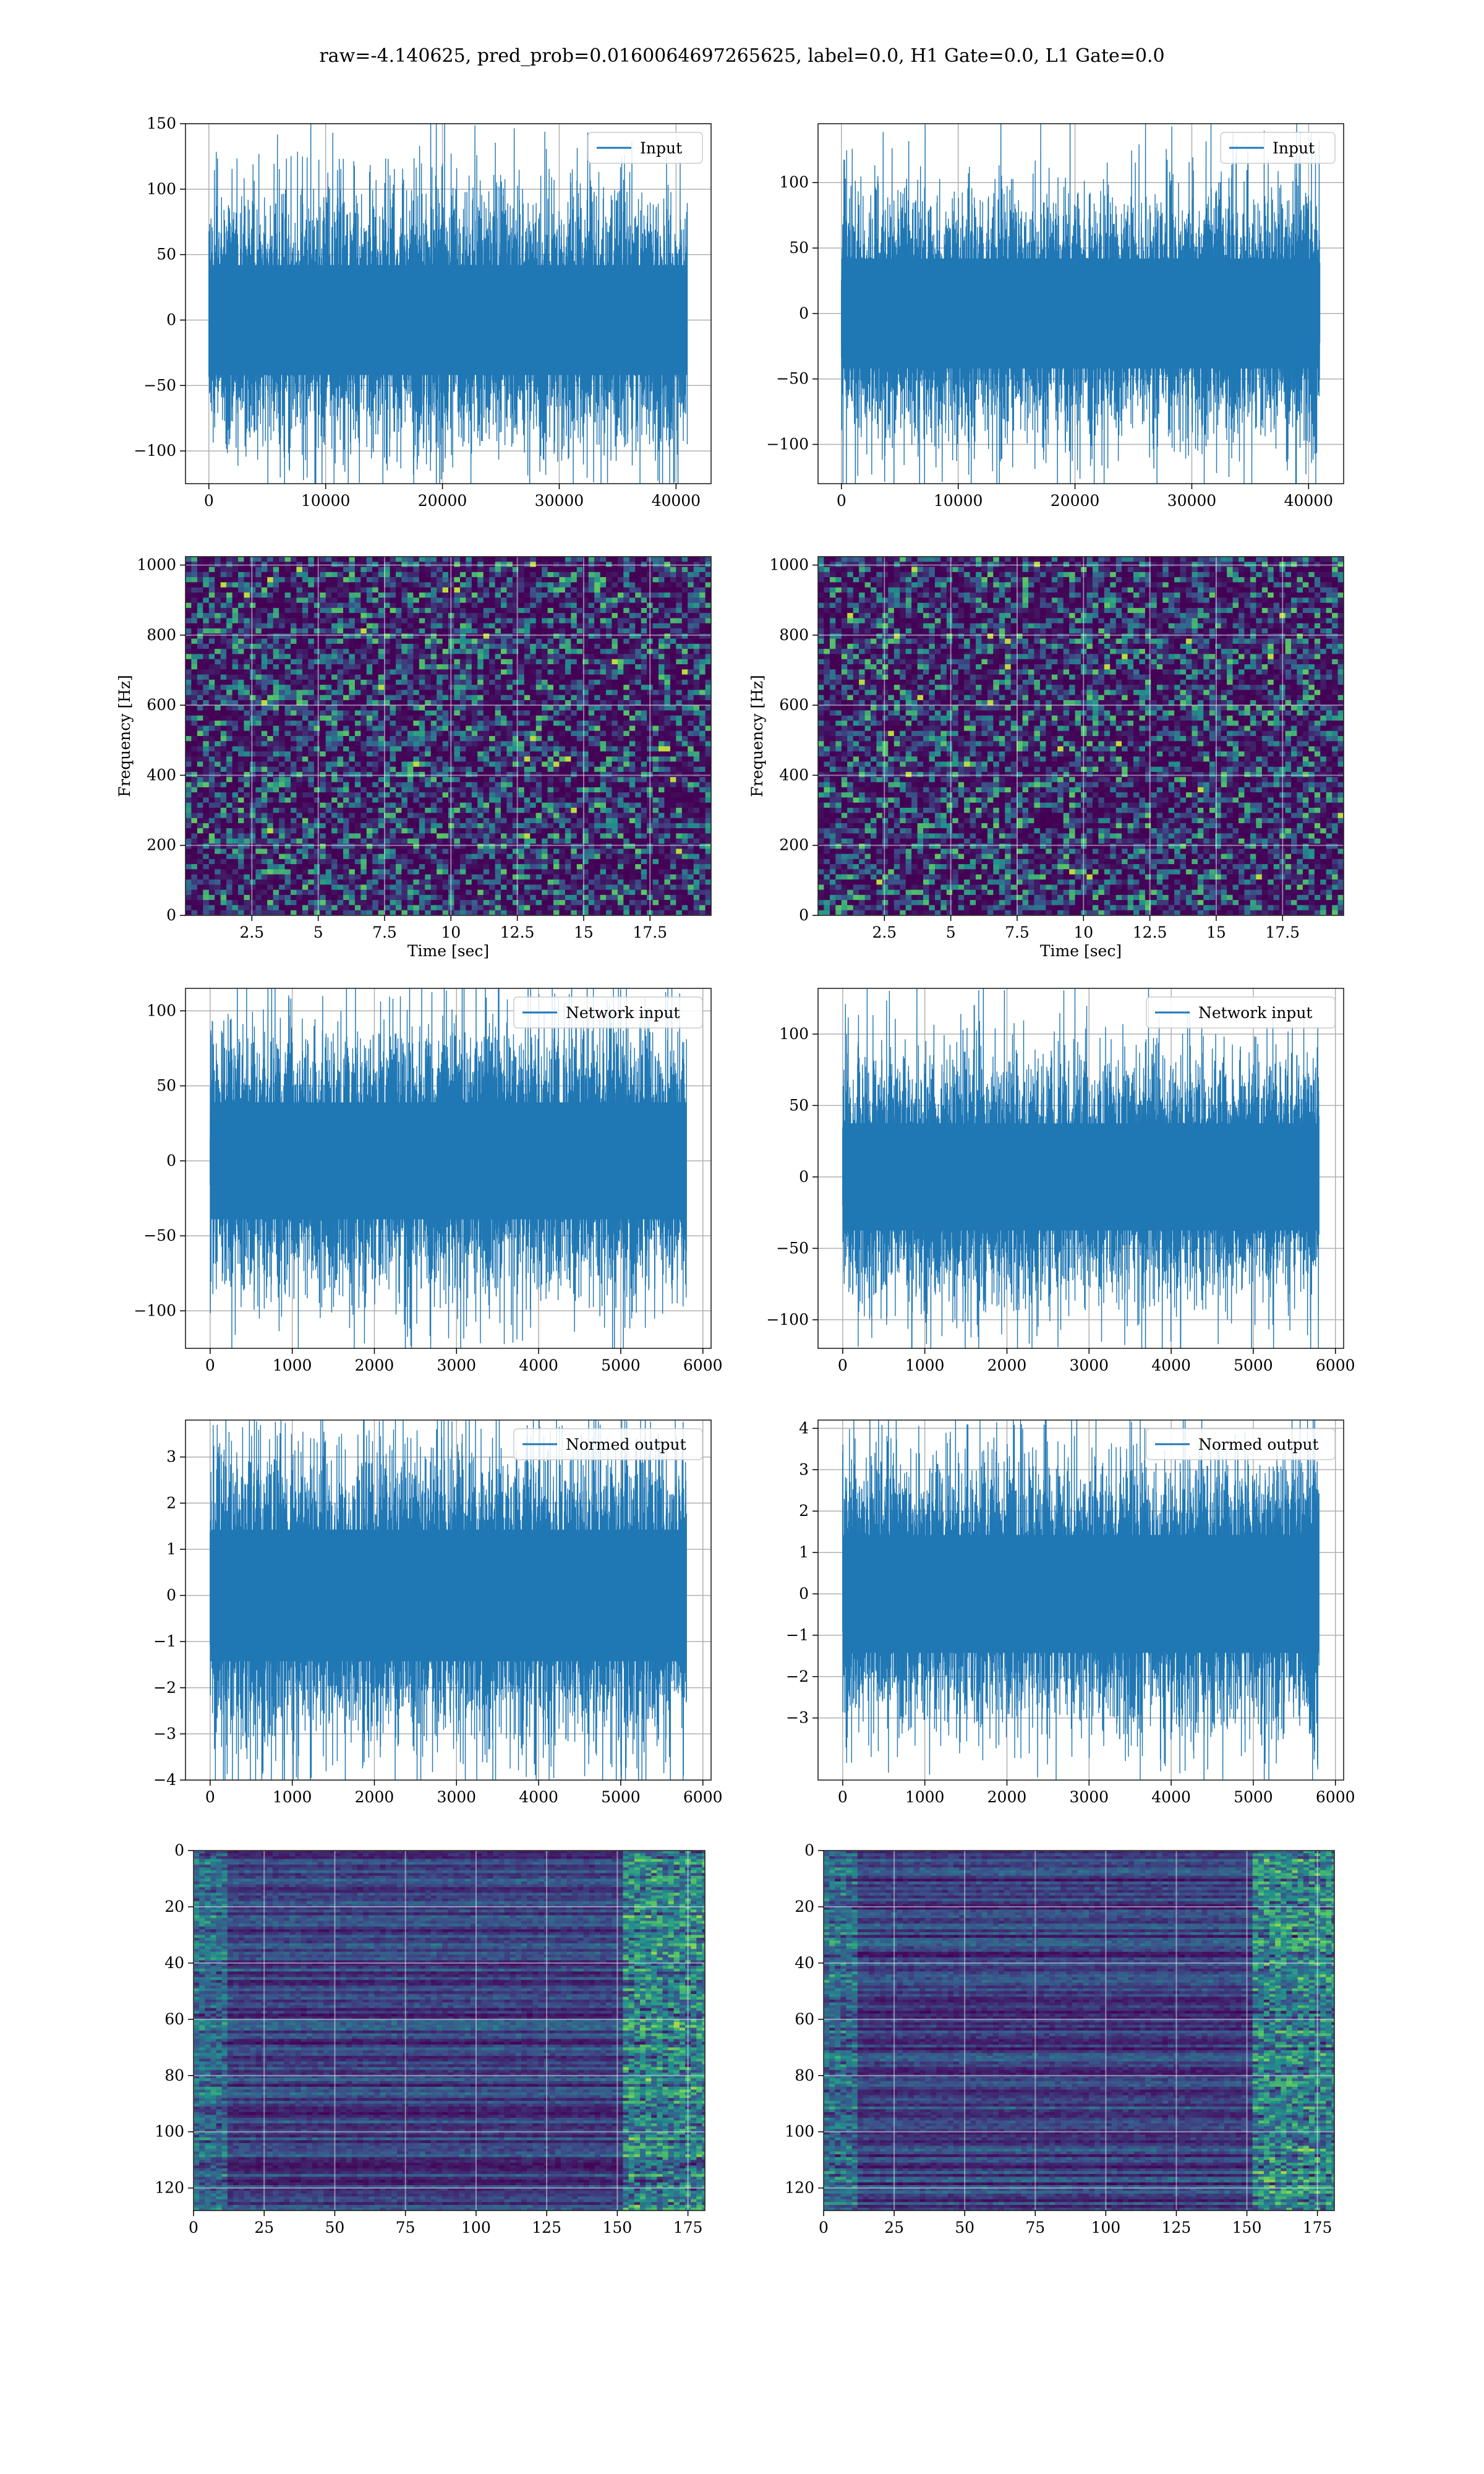 This screenshot has width=1484, height=2474. What do you see at coordinates (617, 2227) in the screenshot?
I see `x-tick-label: 150` at bounding box center [617, 2227].